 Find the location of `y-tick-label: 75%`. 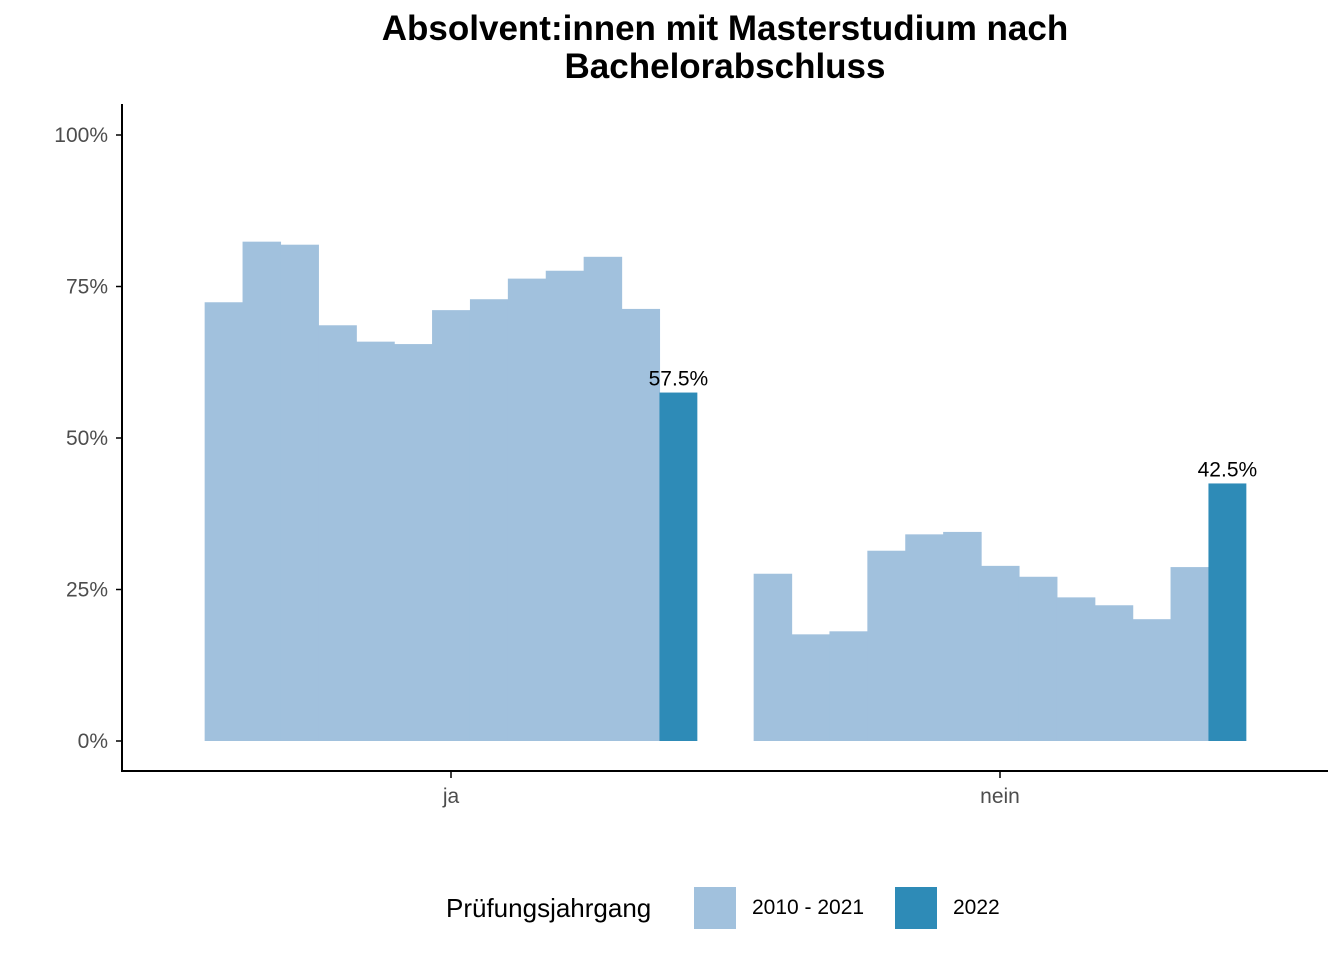

y-tick-label: 75% is located at coordinates (87, 287).